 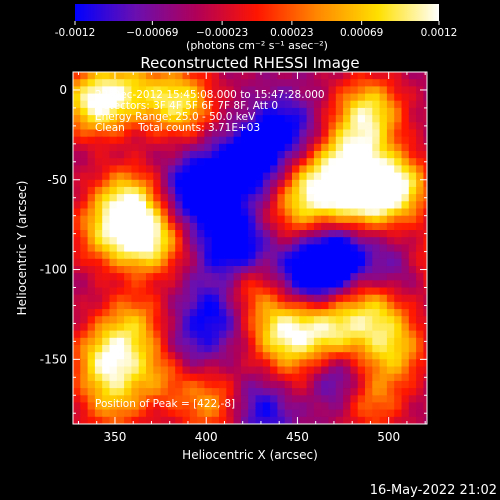 What do you see at coordinates (361, 33) in the screenshot?
I see `colorbar-tick-label: 0.00069` at bounding box center [361, 33].